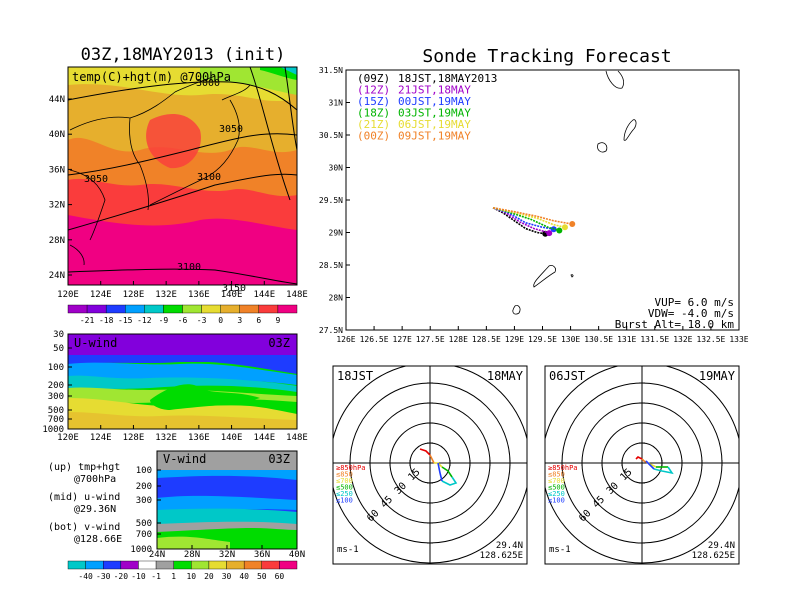 Image resolution: width=792 pixels, height=612 pixels. Describe the element at coordinates (182, 434) in the screenshot. I see `uwind-lon-ticks: 120E 124E 128E 132E 136E 140E 144E 148E` at that location.